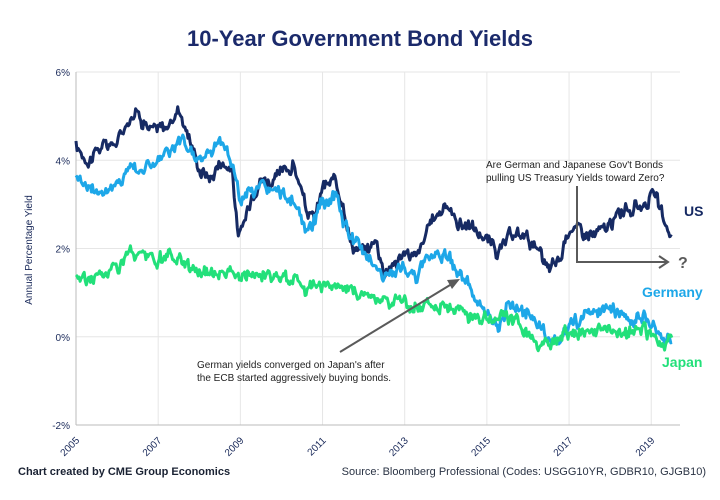 This screenshot has width=720, height=500. Describe the element at coordinates (564, 447) in the screenshot. I see `x-tick-label: 2017` at that location.